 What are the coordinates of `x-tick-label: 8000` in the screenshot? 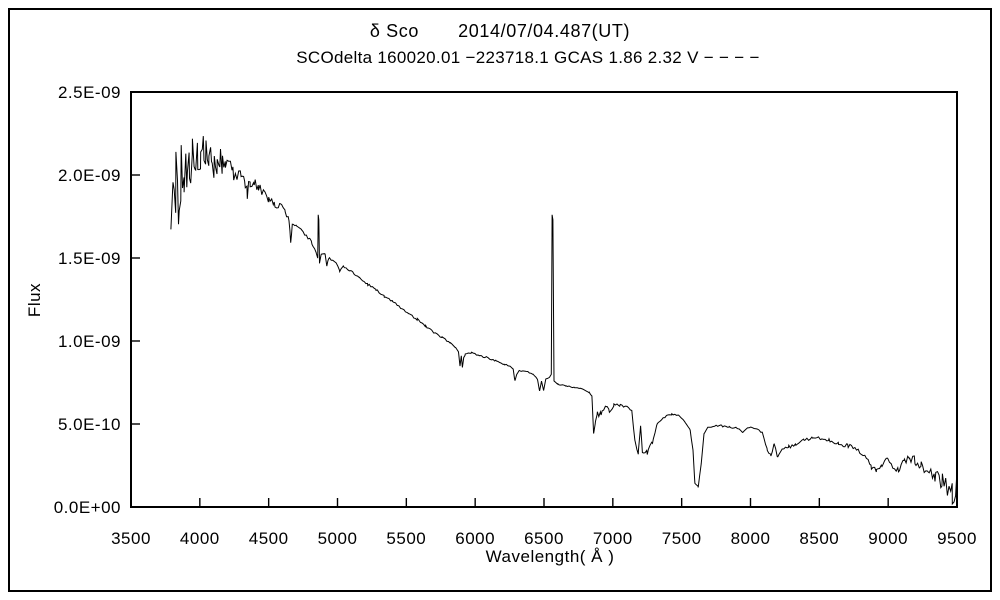 It's located at (751, 538).